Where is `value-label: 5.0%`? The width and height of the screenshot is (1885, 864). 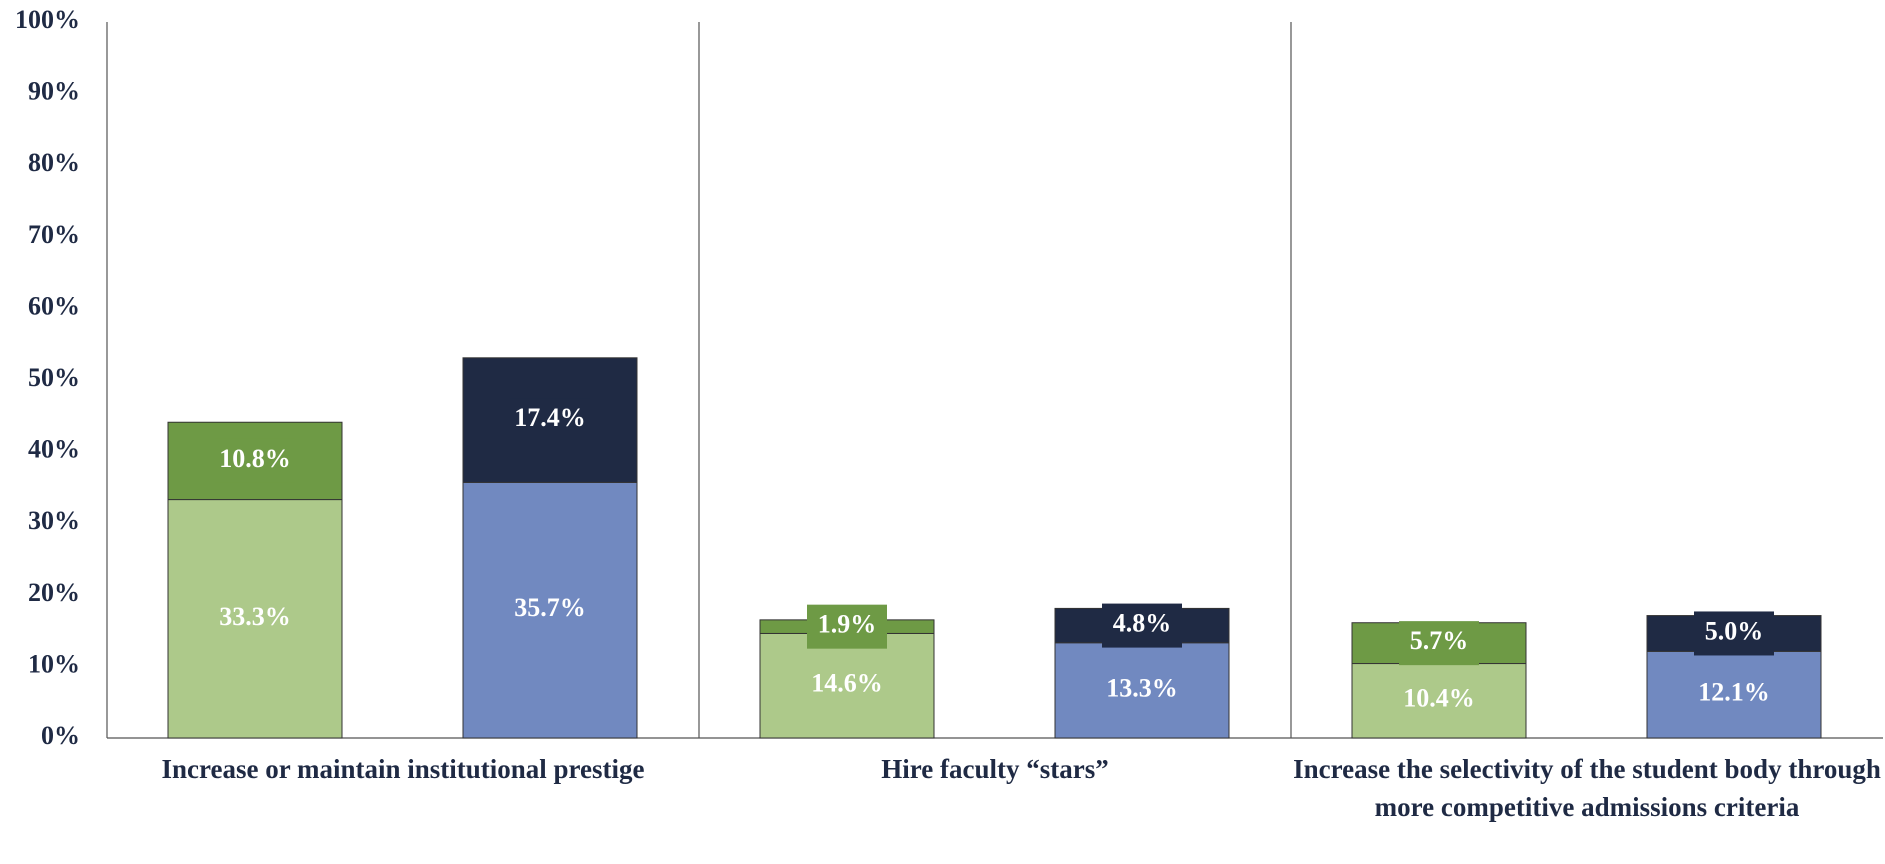
value-label: 5.0% is located at coordinates (1734, 630).